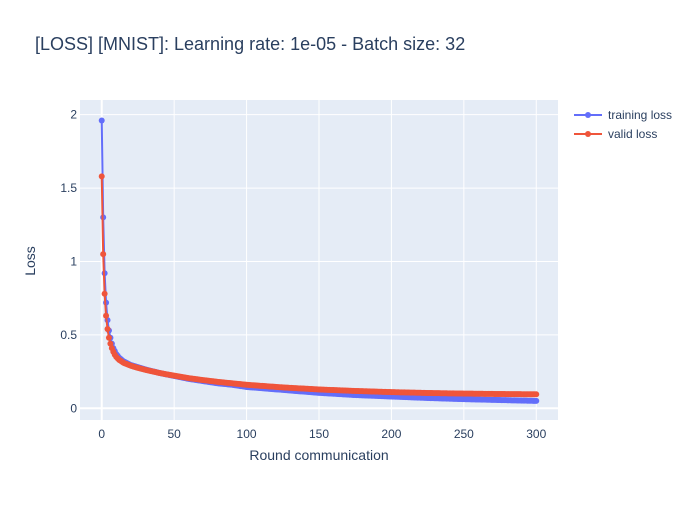 The width and height of the screenshot is (700, 505). Describe the element at coordinates (68, 335) in the screenshot. I see `y-tick-label: 0.5` at that location.